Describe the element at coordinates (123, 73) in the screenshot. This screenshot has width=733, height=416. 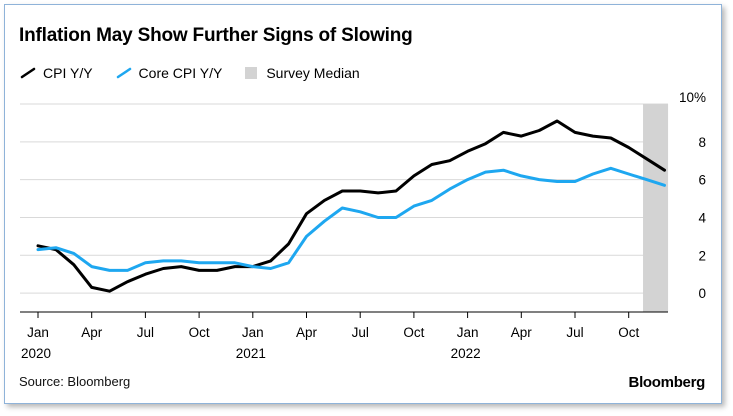
I see `legend-key-core-cpi` at that location.